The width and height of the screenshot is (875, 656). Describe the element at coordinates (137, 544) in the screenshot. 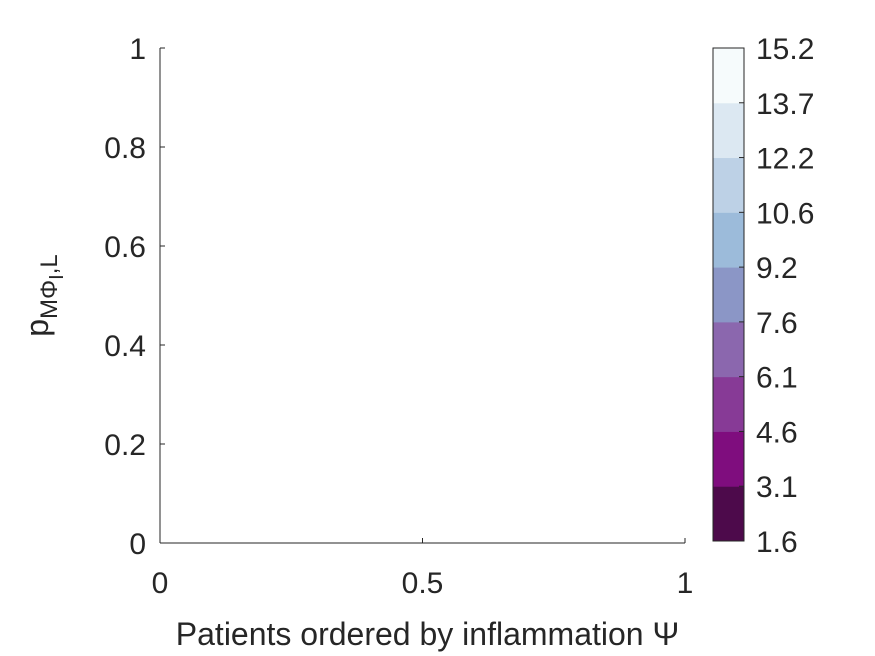

I see `y-tick-label: 0` at that location.